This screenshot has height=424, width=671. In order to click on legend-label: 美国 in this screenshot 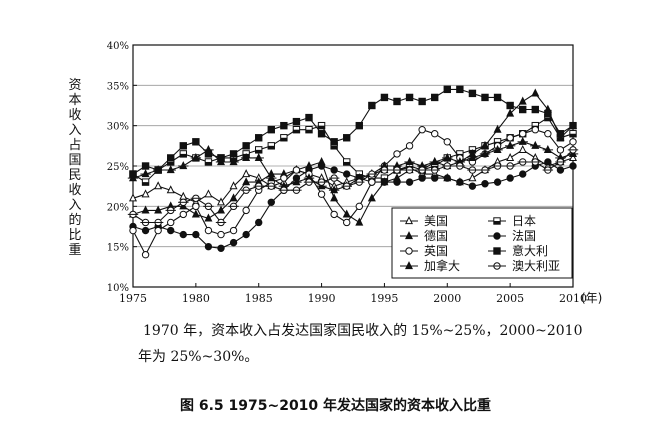, I will do `click(436, 221)`.